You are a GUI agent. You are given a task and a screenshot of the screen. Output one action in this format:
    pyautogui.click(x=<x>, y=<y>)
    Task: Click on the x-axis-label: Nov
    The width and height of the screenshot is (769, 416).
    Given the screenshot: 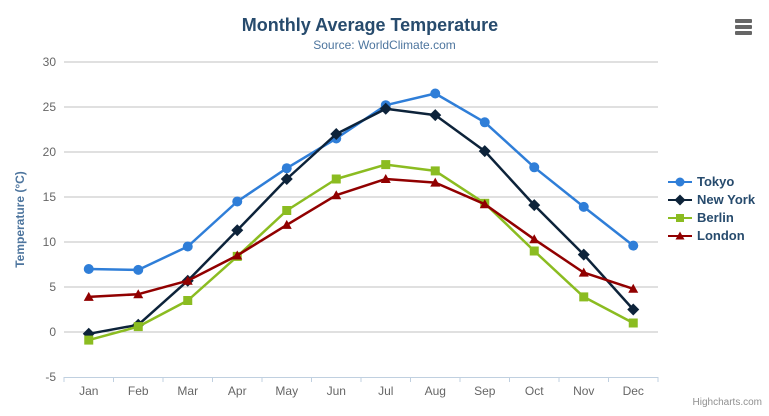 What is the action you would take?
    pyautogui.click(x=583, y=391)
    